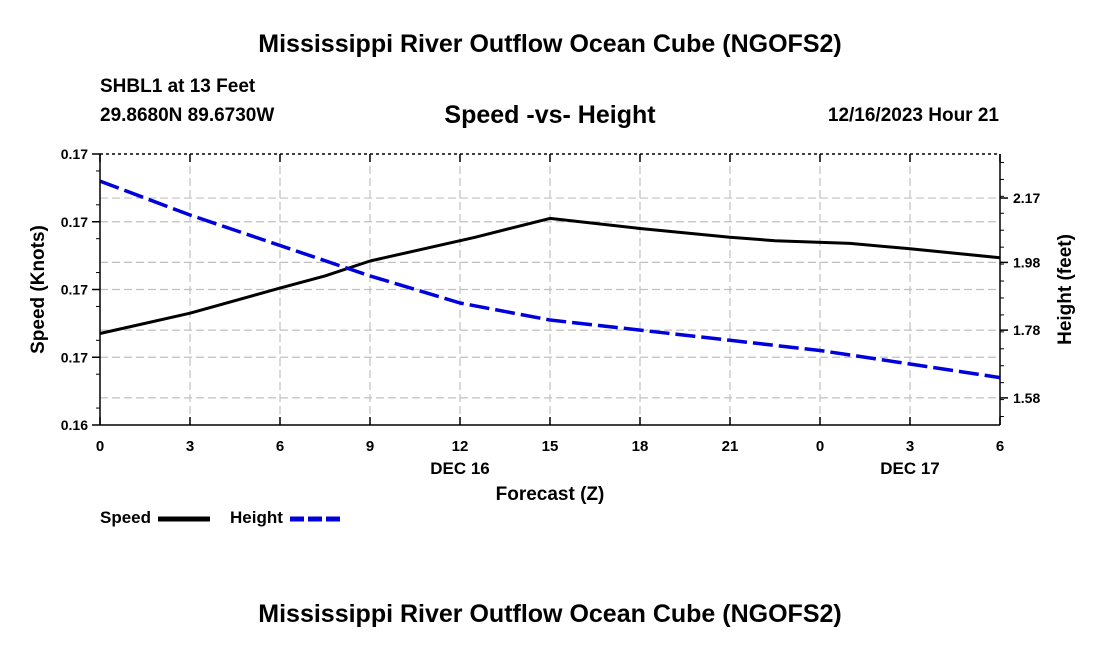  What do you see at coordinates (460, 468) in the screenshot?
I see `date-label: DEC 16` at bounding box center [460, 468].